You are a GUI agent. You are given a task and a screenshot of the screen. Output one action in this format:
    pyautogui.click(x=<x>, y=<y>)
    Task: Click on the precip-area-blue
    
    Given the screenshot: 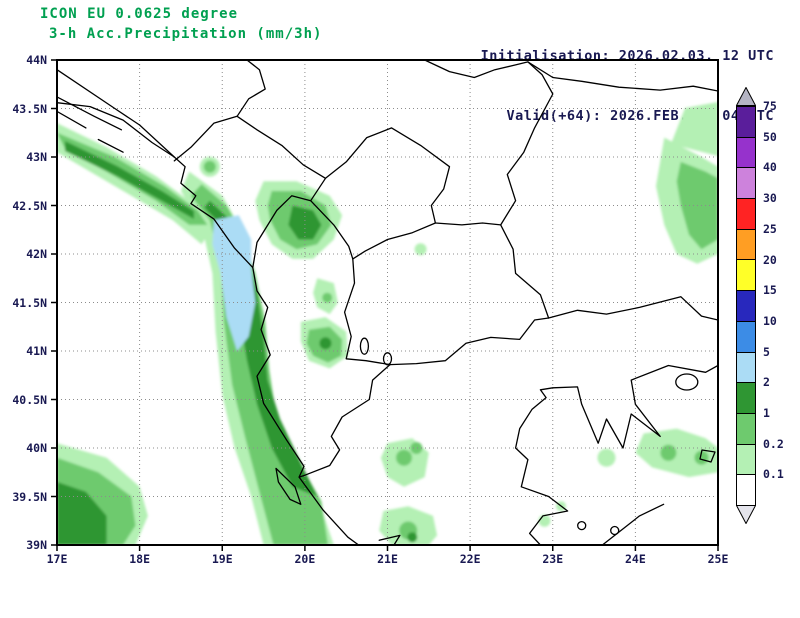 What is the action you would take?
    pyautogui.click(x=234, y=283)
    